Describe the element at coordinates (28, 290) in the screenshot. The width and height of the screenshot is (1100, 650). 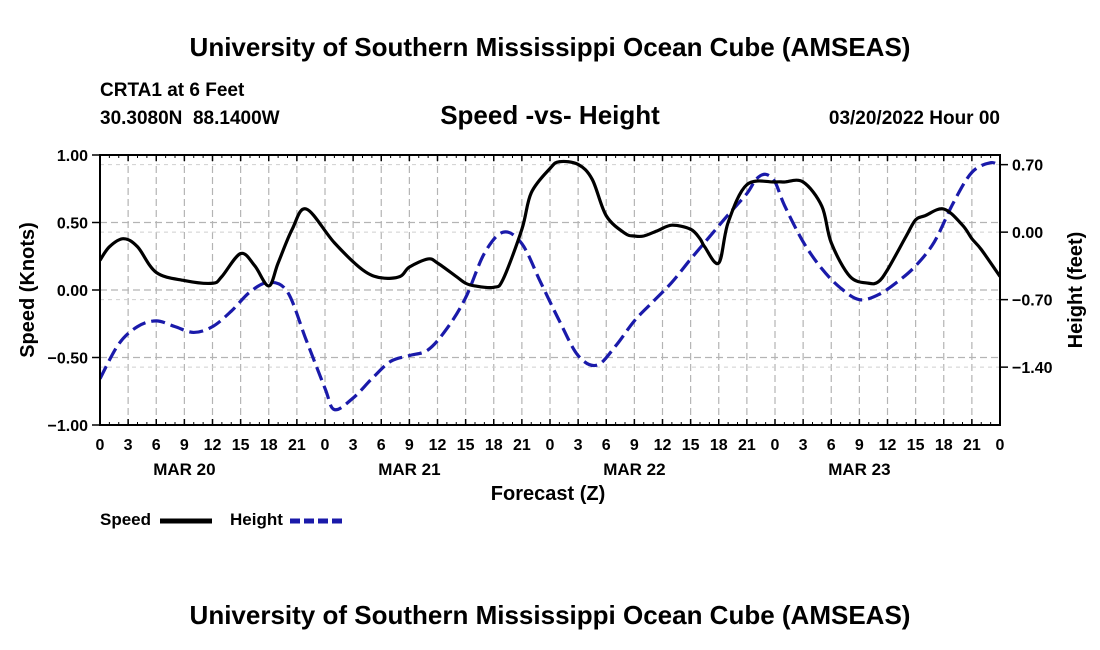
I see `y-axis-label: Speed (Knots)` at that location.